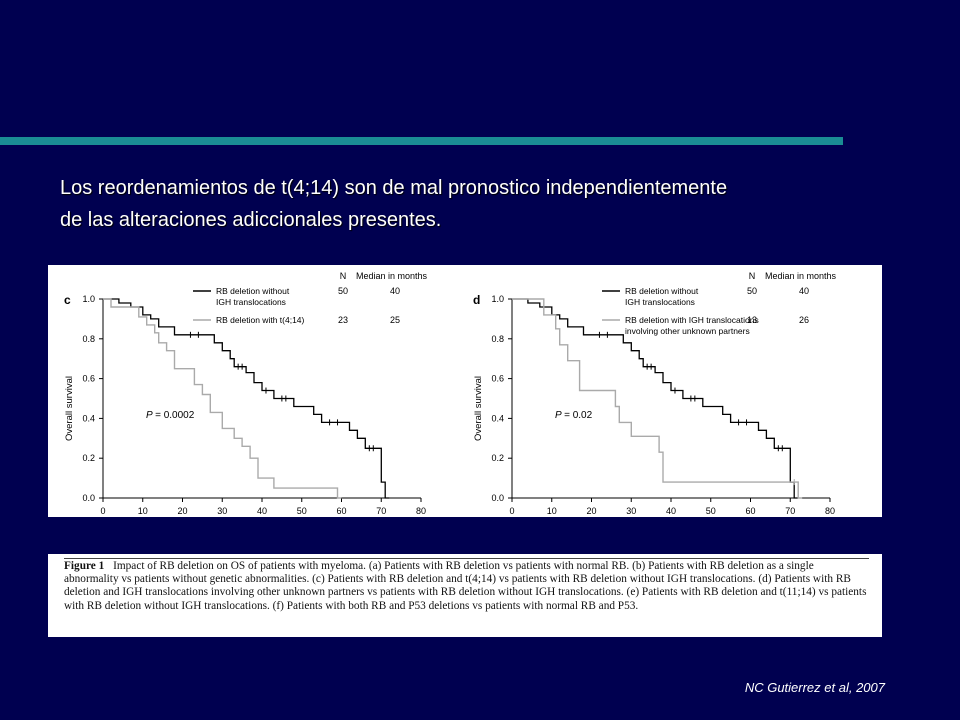  I want to click on chart-c-legend-label-2: RB deletion with t(4;14), so click(260, 320).